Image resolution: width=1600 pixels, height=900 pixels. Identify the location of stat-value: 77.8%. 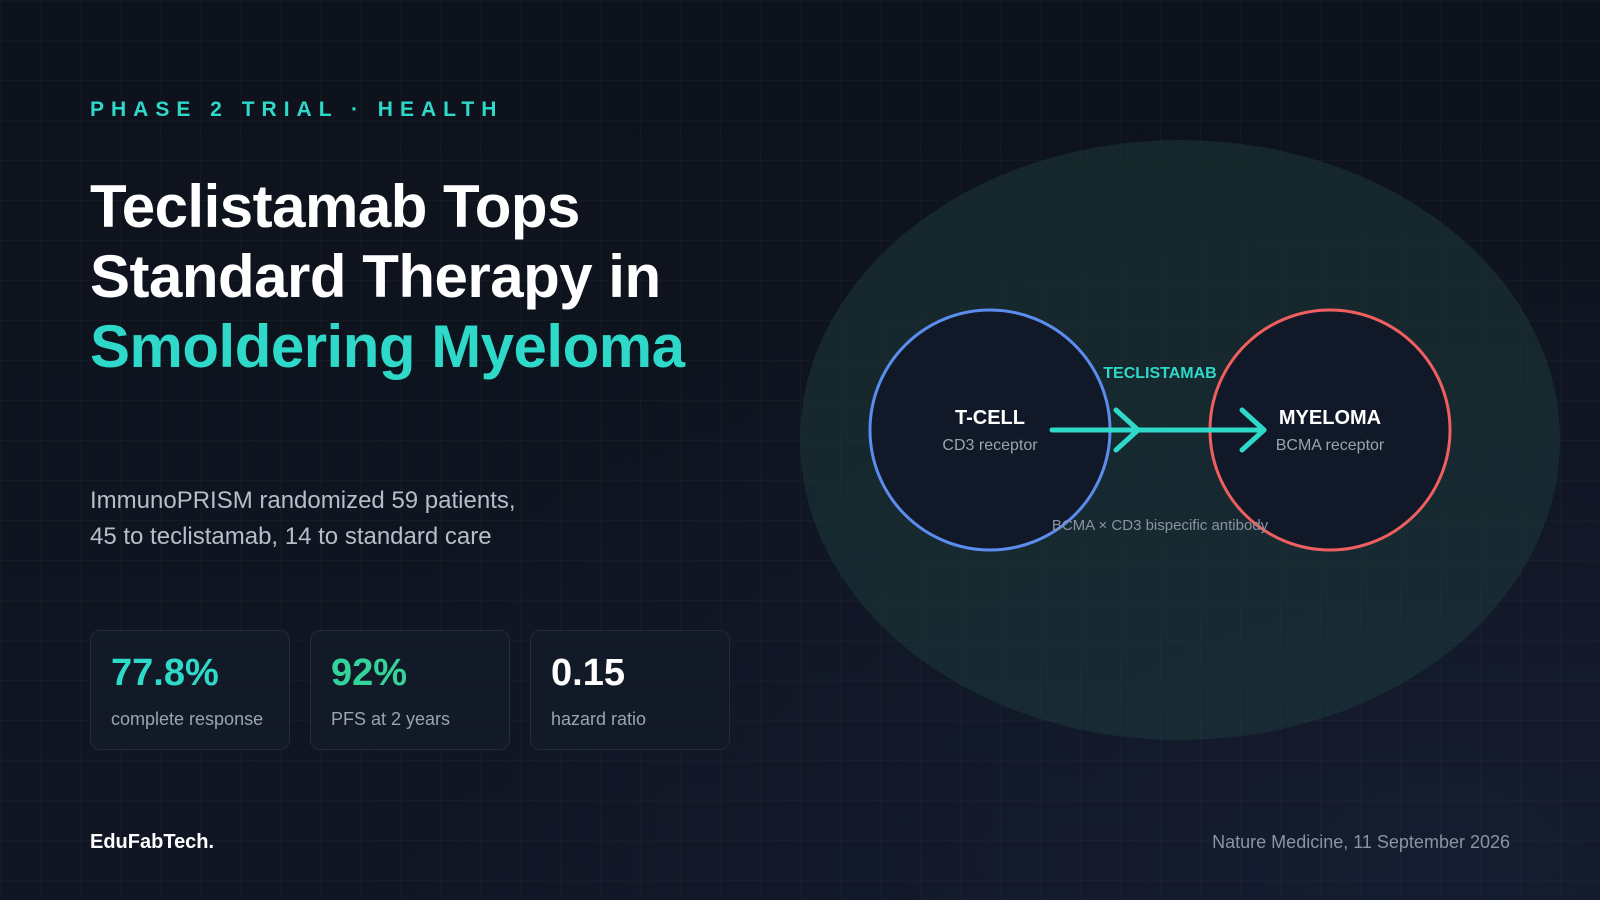
(165, 673).